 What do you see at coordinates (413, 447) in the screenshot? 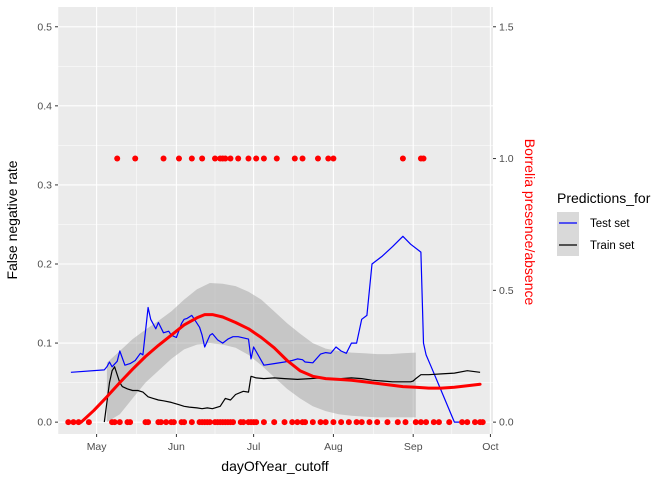
I see `x-tick-label-4: Sep` at bounding box center [413, 447].